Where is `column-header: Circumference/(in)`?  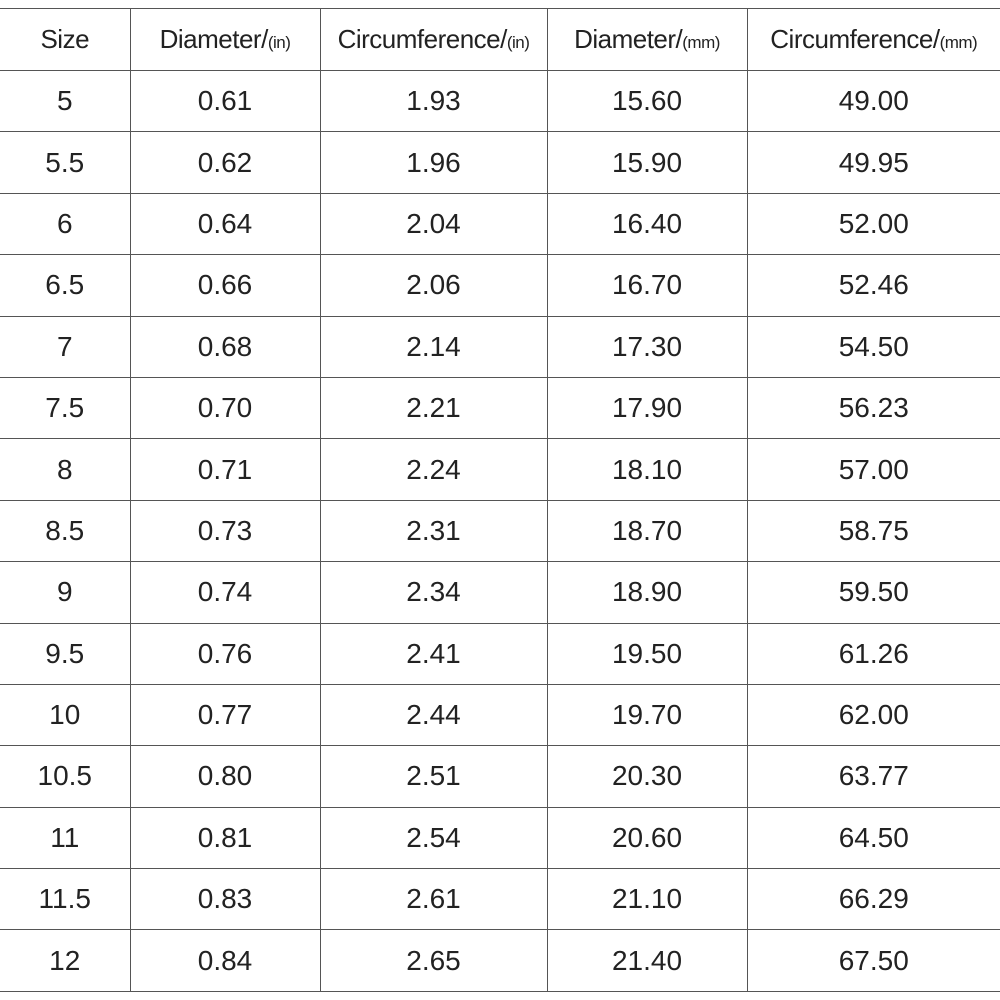
column-header: Circumference/(in) is located at coordinates (433, 39).